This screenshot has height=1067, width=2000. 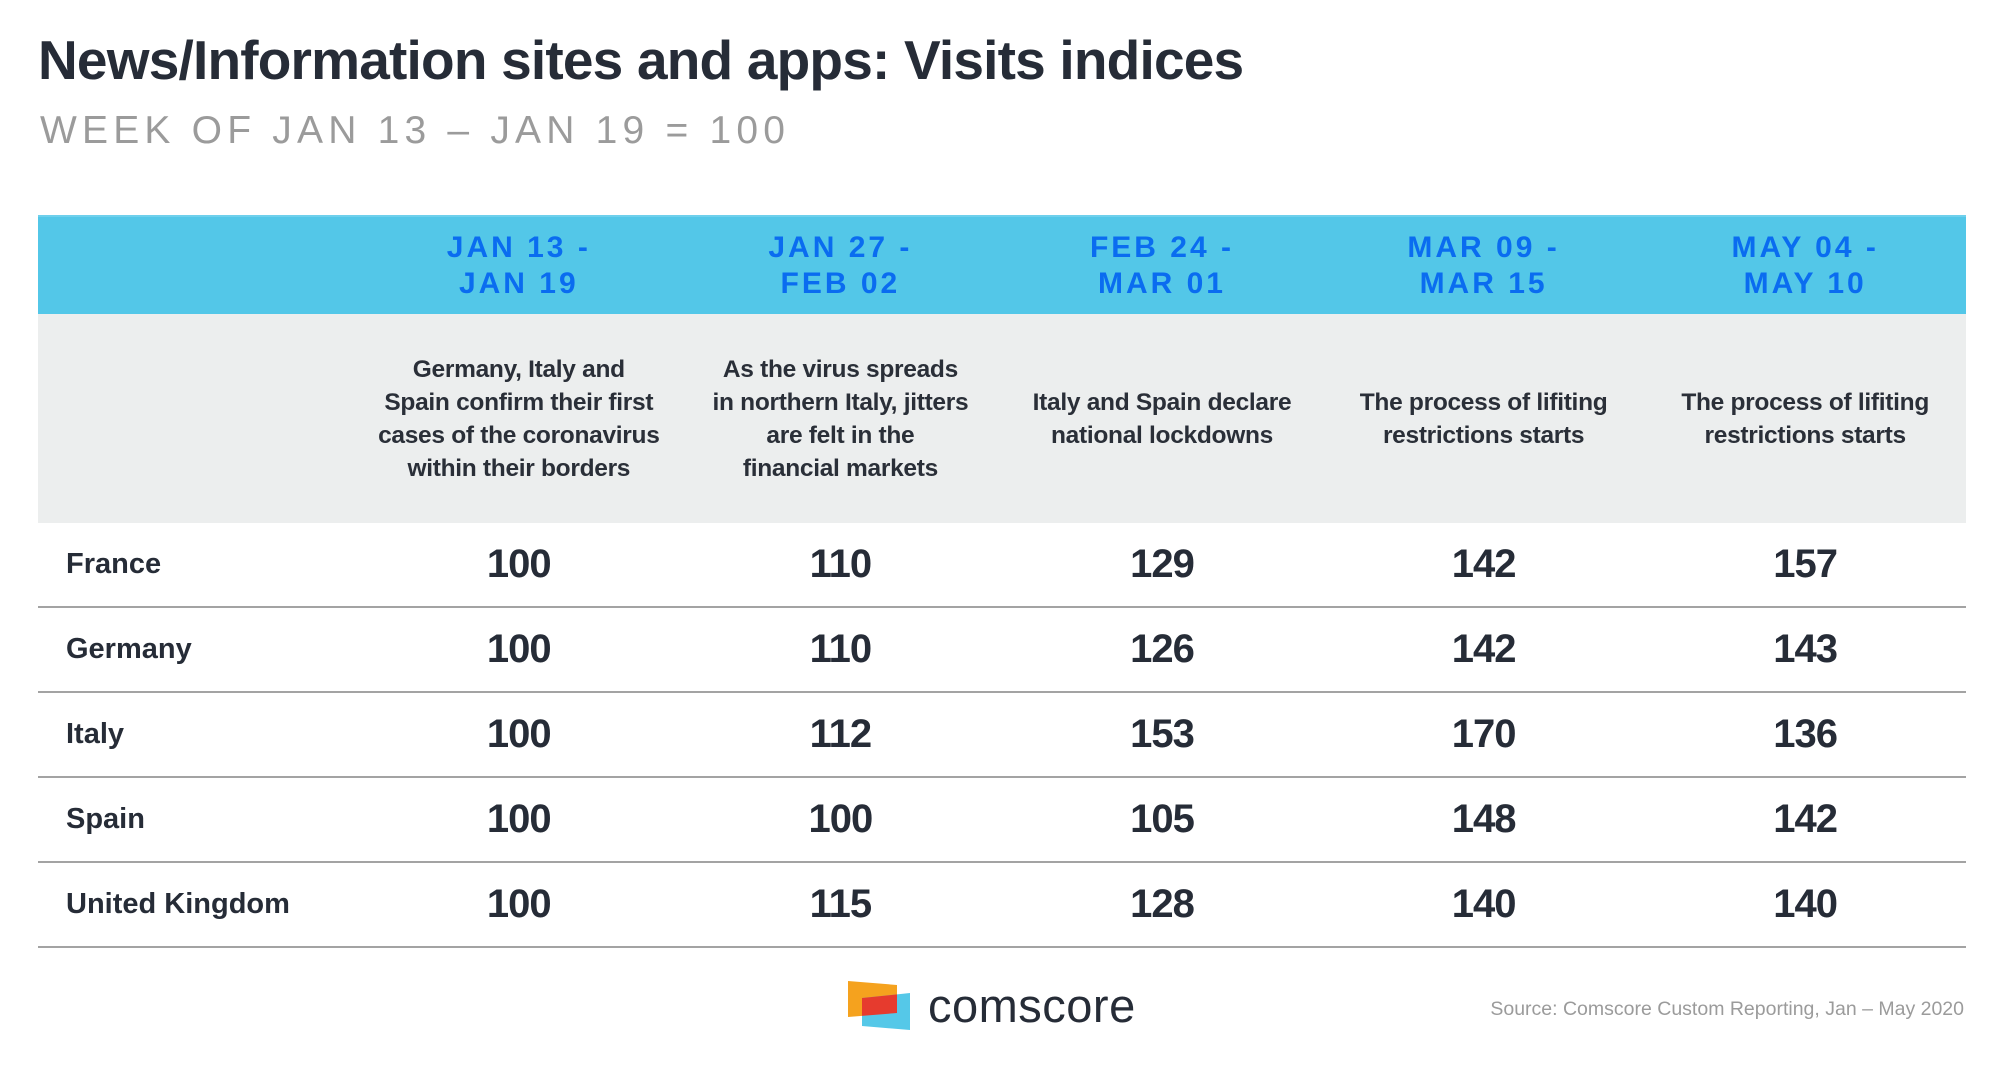 I want to click on column-header-5: MAY 04 - MAY 10, so click(x=1805, y=265).